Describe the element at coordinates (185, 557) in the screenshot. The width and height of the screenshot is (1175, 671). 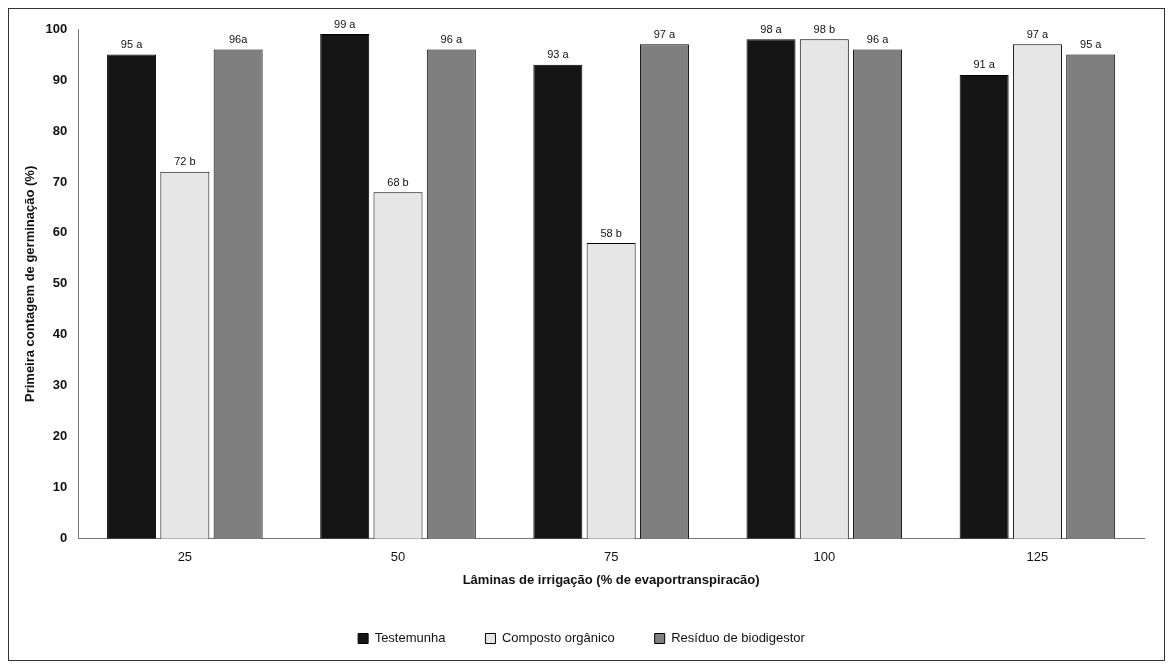
I see `x-tick-label: 25` at that location.